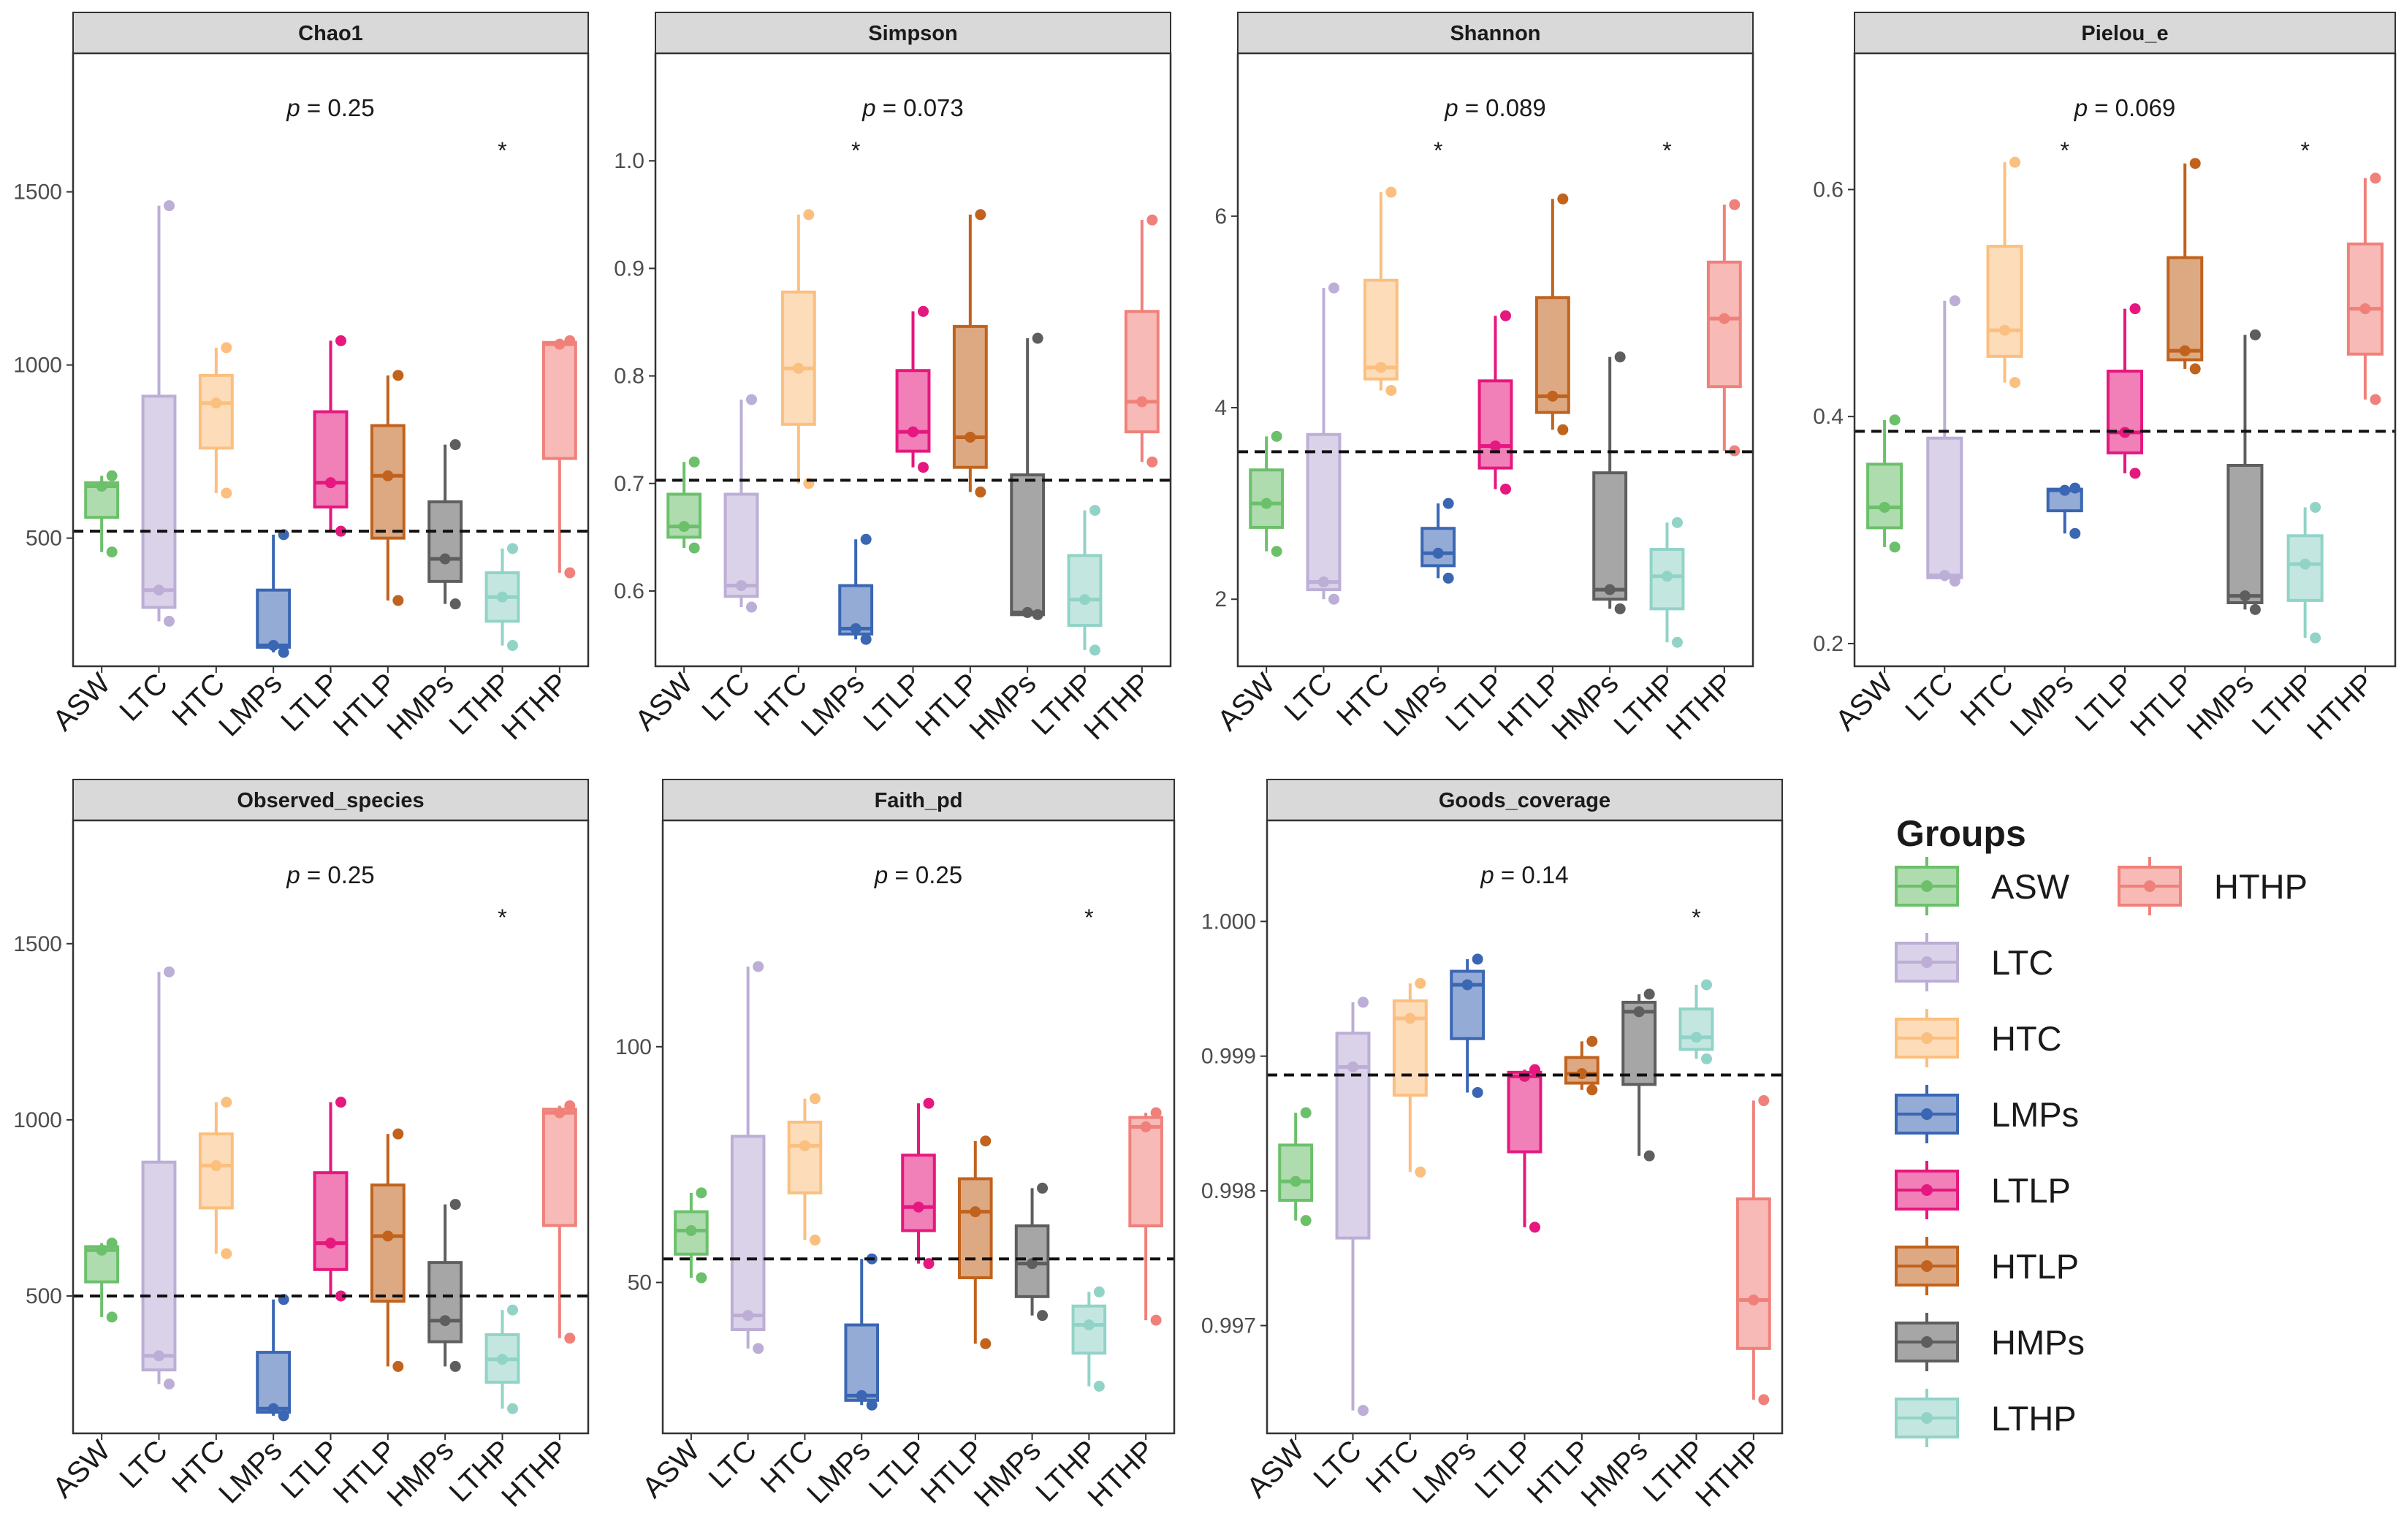 This screenshot has height=1540, width=2404. What do you see at coordinates (534, 1473) in the screenshot?
I see `x-tick-label: HTHP` at bounding box center [534, 1473].